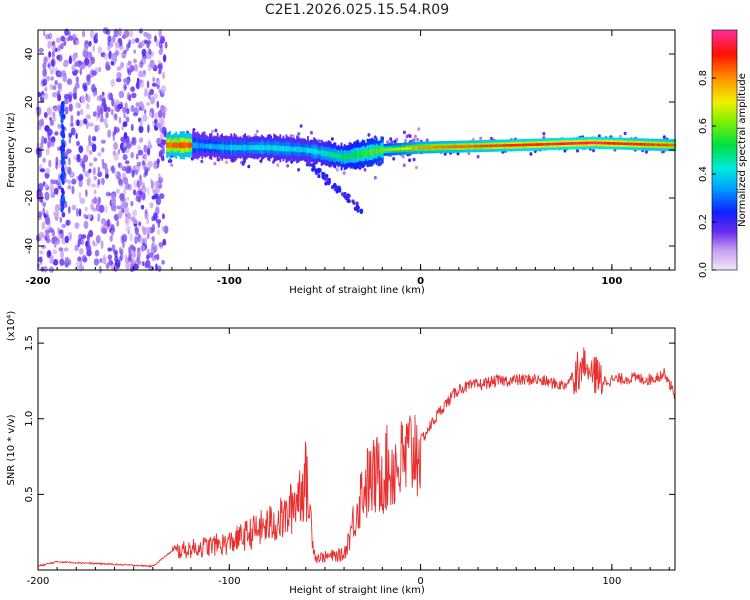 The image size is (750, 600). Describe the element at coordinates (611, 581) in the screenshot. I see `snr-xtick-label: 100` at that location.